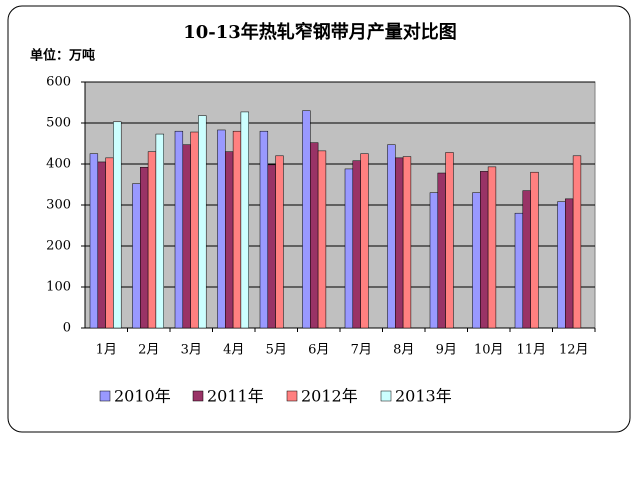 The height and width of the screenshot is (480, 640). What do you see at coordinates (276, 350) in the screenshot?
I see `x-tick-label: 5月` at bounding box center [276, 350].